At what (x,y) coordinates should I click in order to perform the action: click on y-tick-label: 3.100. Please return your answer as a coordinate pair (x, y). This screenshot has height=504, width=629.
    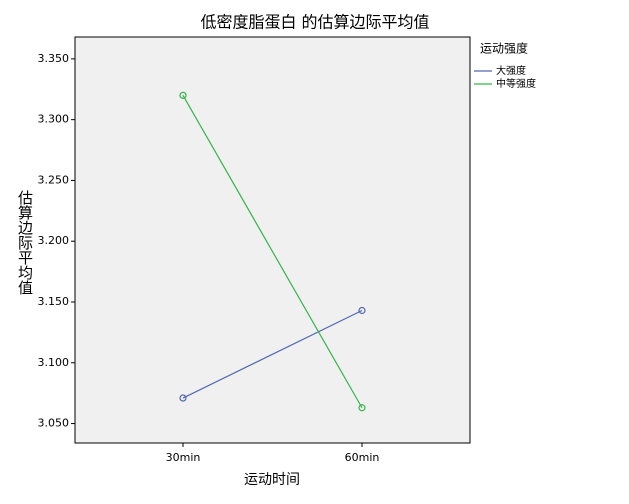
    Looking at the image, I should click on (54, 362).